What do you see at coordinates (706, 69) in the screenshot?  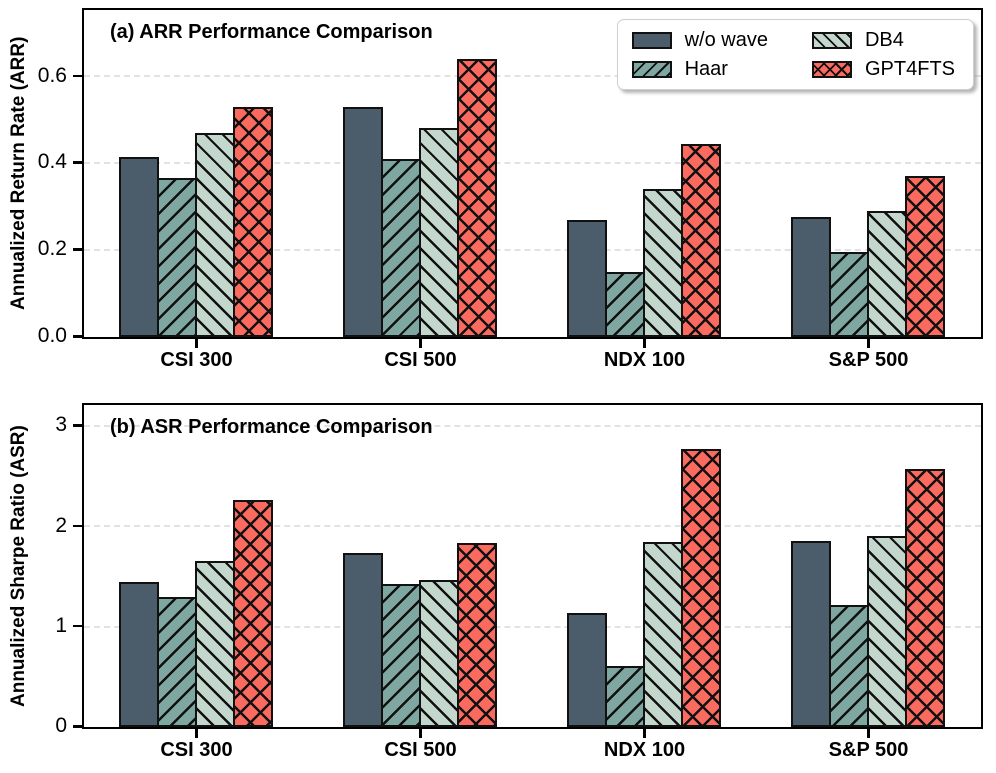 I see `legend-label: Haar` at bounding box center [706, 69].